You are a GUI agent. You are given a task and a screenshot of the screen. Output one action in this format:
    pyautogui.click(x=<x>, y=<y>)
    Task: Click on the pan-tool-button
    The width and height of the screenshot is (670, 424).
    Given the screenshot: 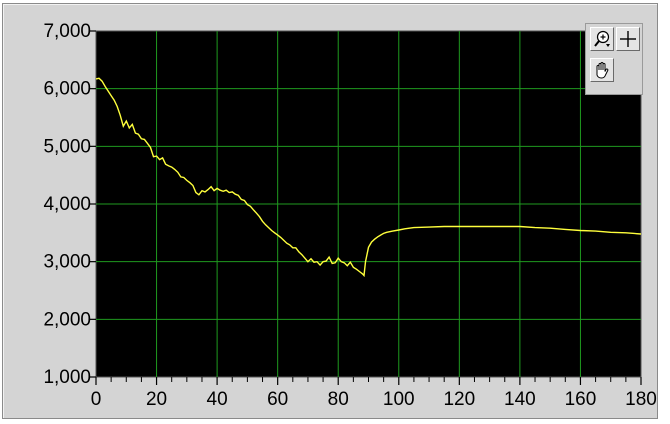 What is the action you would take?
    pyautogui.click(x=602, y=70)
    